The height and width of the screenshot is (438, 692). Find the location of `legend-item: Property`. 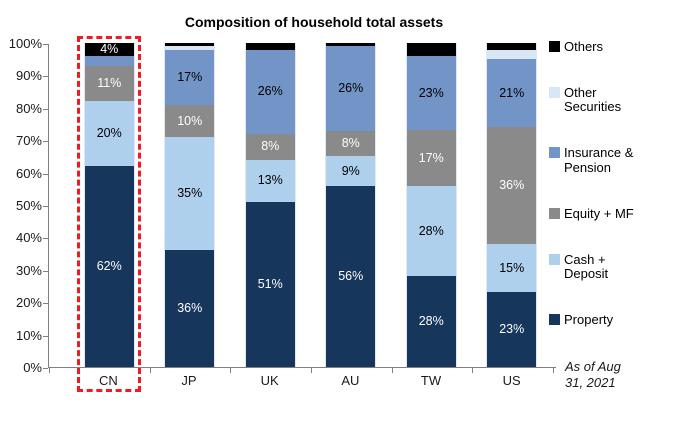

legend-item: Property is located at coordinates (605, 320).